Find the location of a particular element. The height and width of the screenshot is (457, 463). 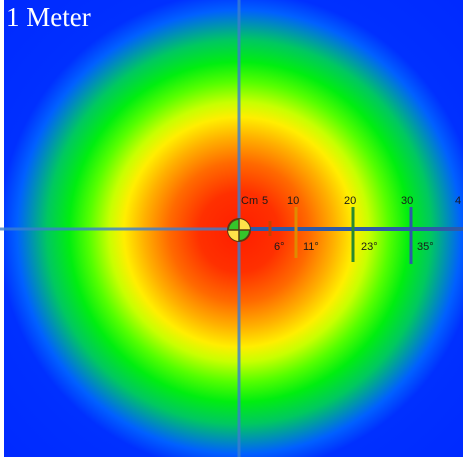

distance-title: 1 Meter is located at coordinates (48, 17).